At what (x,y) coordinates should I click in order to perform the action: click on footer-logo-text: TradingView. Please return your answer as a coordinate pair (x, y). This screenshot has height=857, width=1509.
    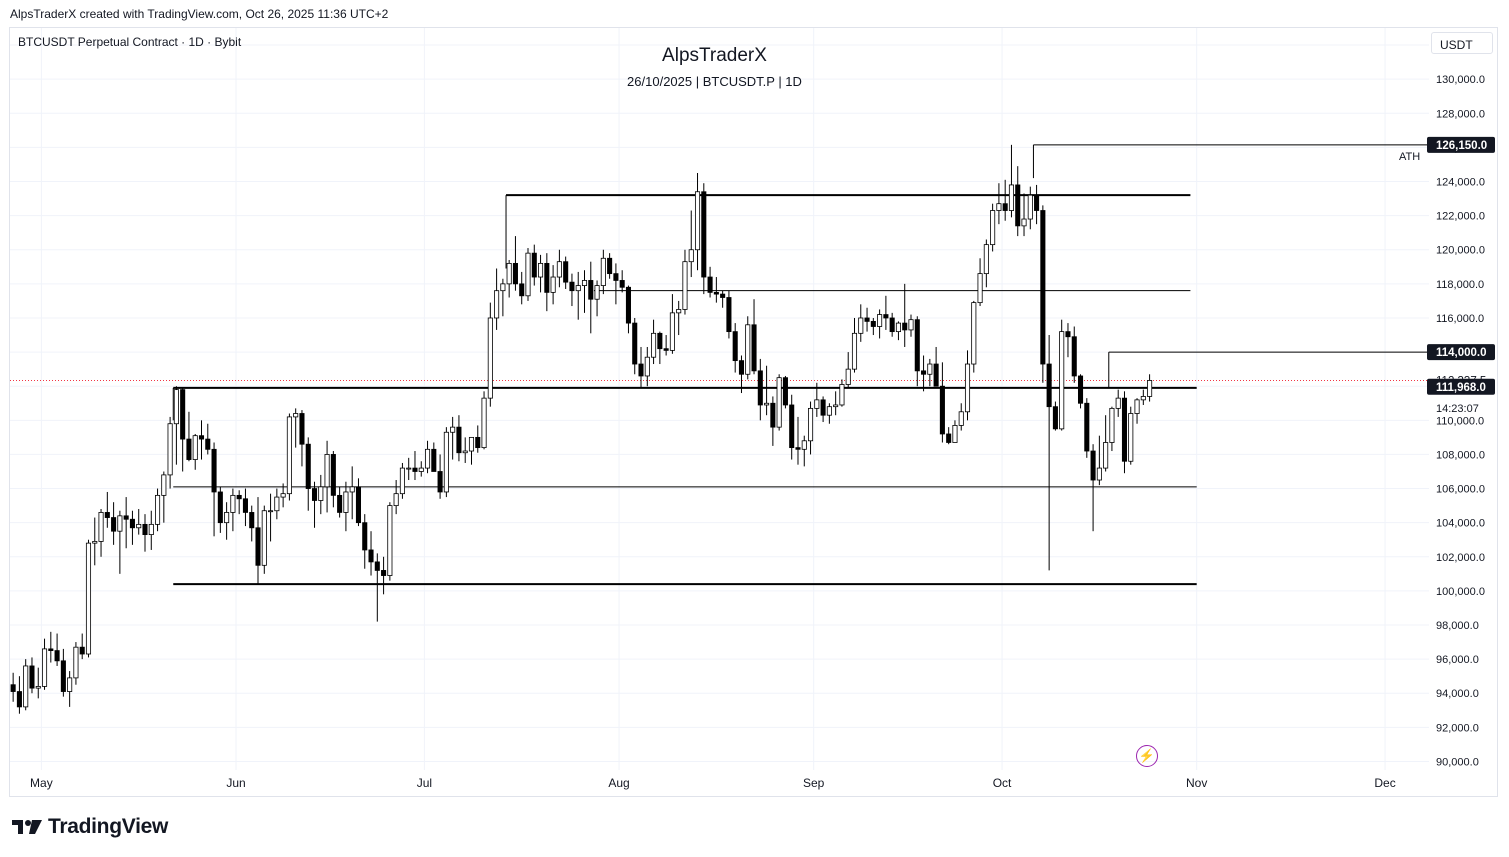
    Looking at the image, I should click on (108, 826).